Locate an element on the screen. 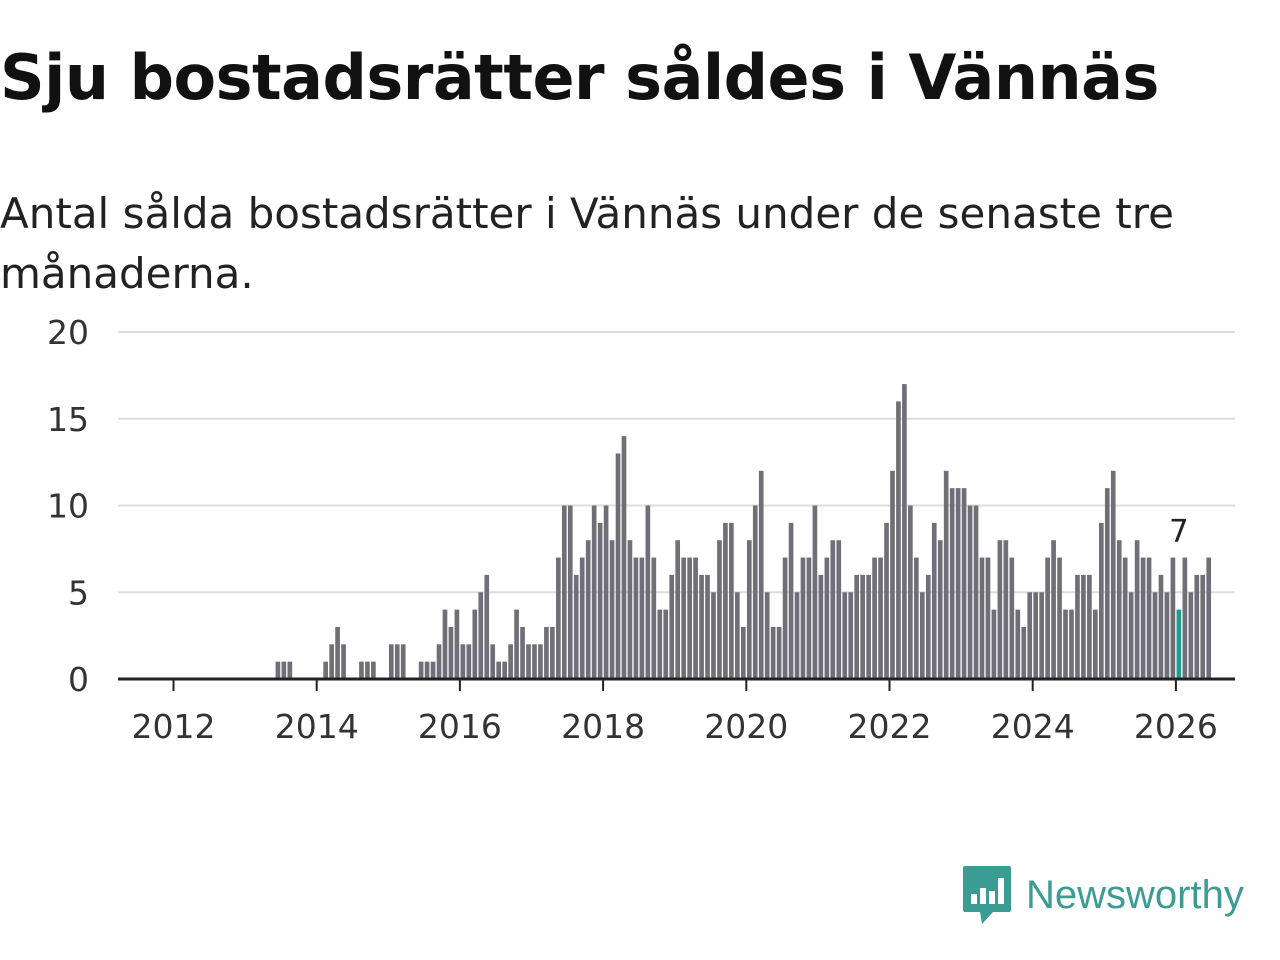 The width and height of the screenshot is (1280, 960). x-tick-label: 2024 is located at coordinates (1033, 726).